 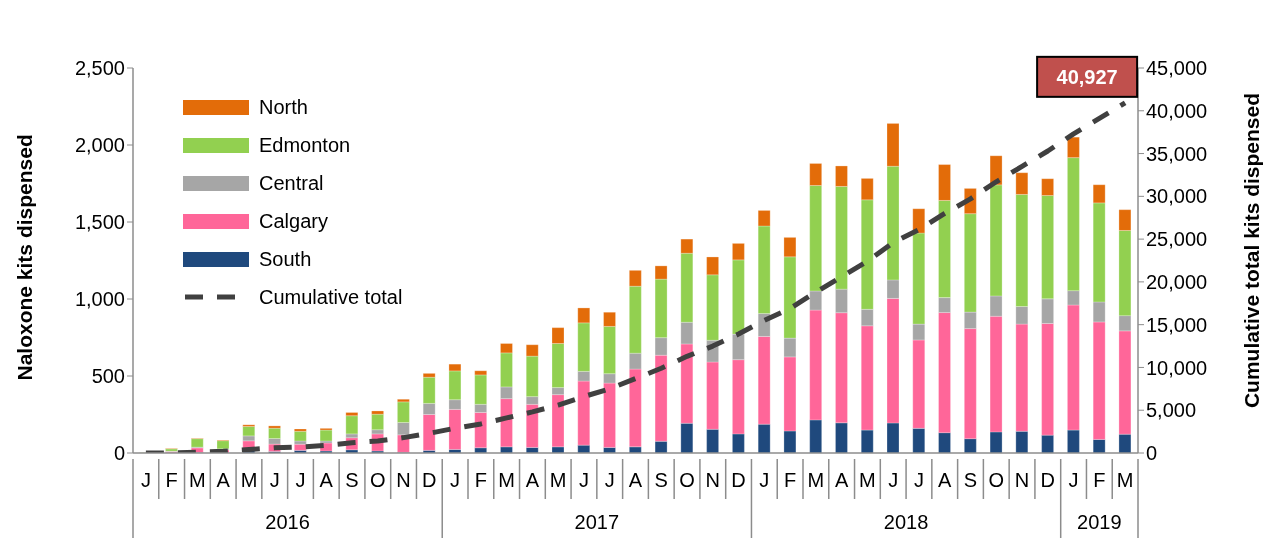 I want to click on y2-tick-label: 35,000, so click(x=1177, y=153).